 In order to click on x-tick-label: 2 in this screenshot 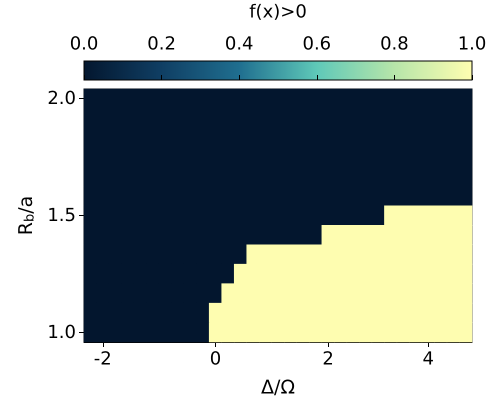, I will do `click(328, 359)`.